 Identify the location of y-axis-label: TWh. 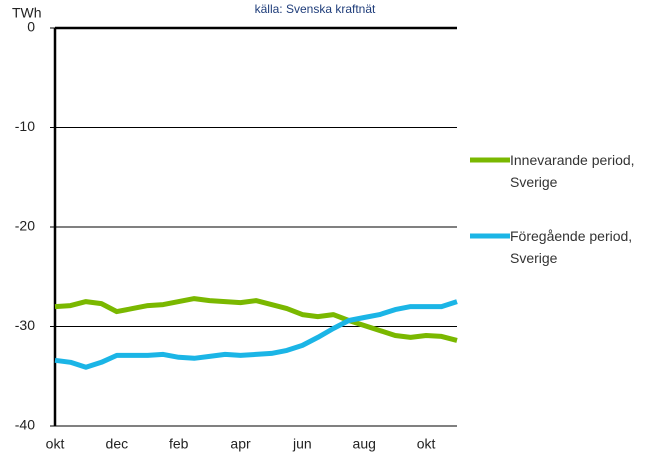
(27, 13).